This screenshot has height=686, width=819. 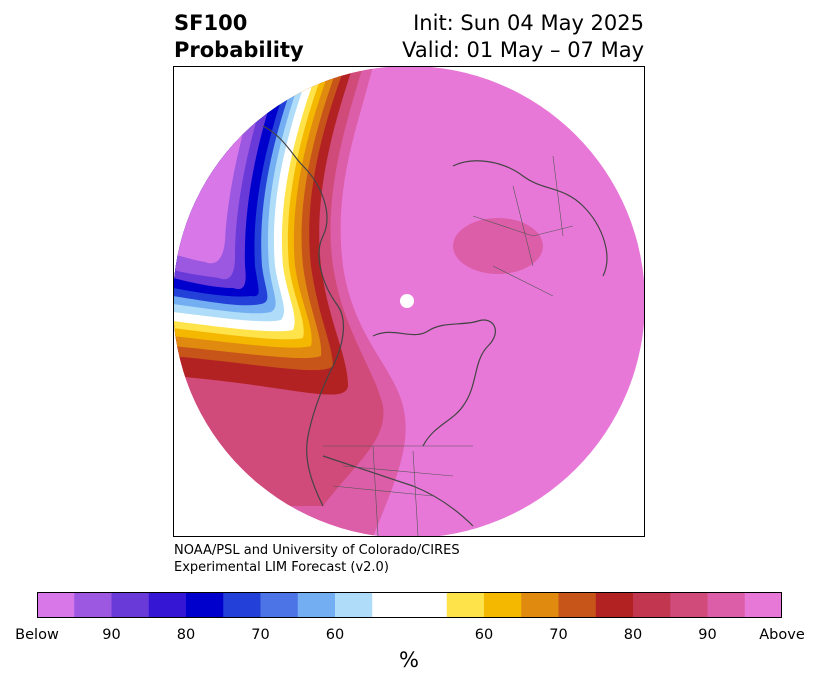 I want to click on title-left: SF100 Probability, so click(x=239, y=37).